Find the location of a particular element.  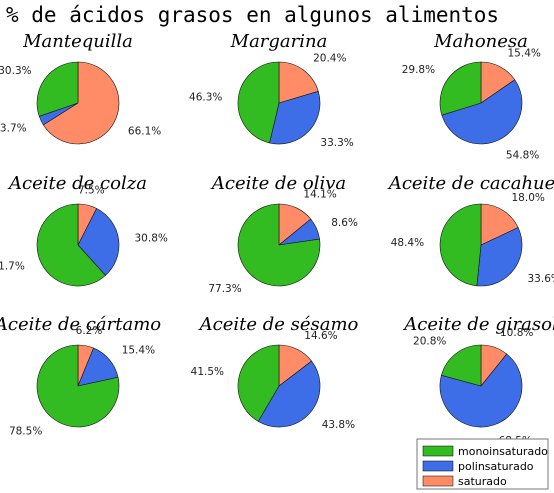

pie-title-mahonesa: Mahonesa is located at coordinates (480, 41).